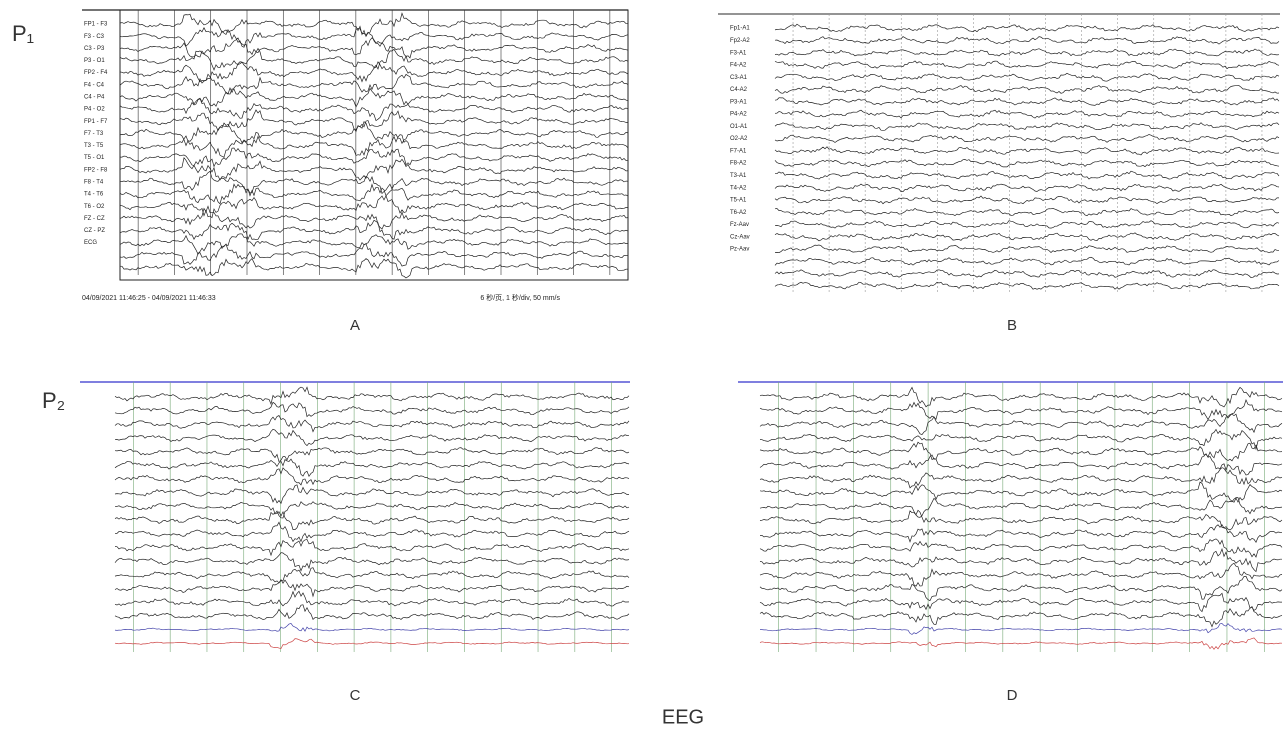 This screenshot has width=1283, height=735. I want to click on channel-label: CZ - PZ, so click(94, 231).